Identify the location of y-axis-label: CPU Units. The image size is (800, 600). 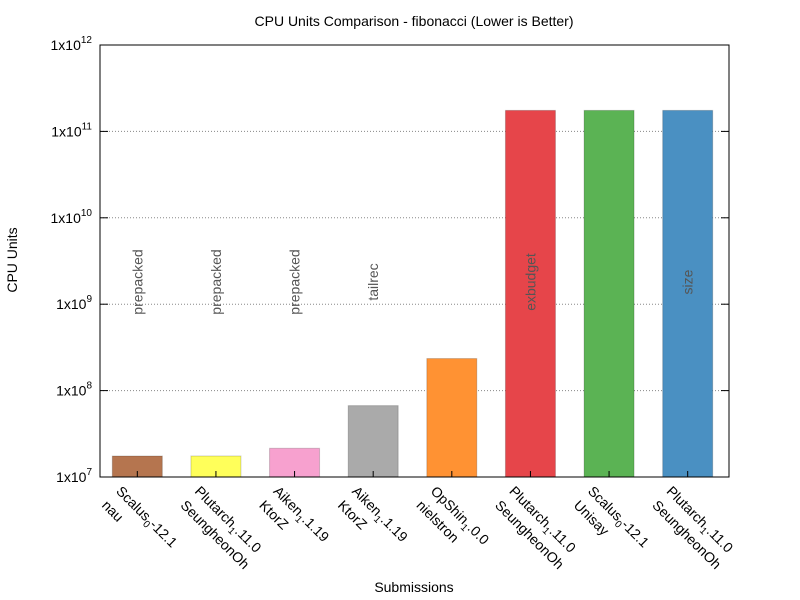
(12, 259).